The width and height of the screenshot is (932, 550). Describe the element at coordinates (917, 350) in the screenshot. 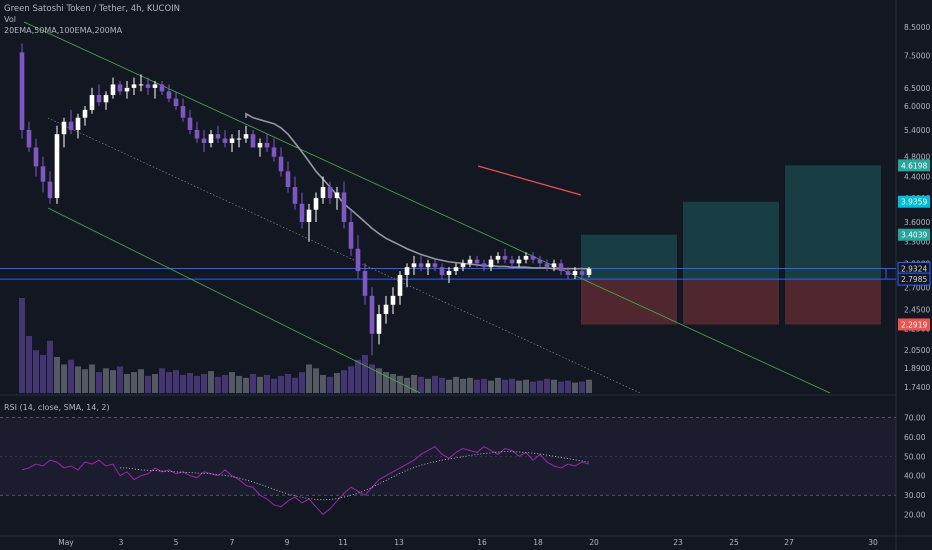

I see `price-tick-label: 2.0500` at that location.